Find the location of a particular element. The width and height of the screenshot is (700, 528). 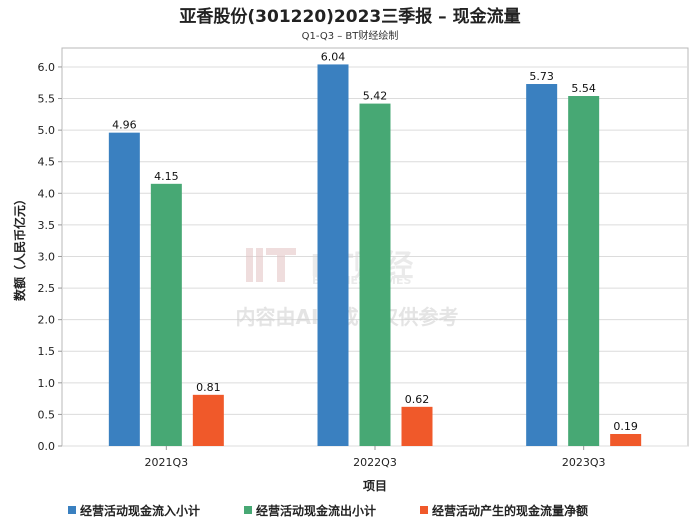

bar-value-label: 4.96 is located at coordinates (124, 125).